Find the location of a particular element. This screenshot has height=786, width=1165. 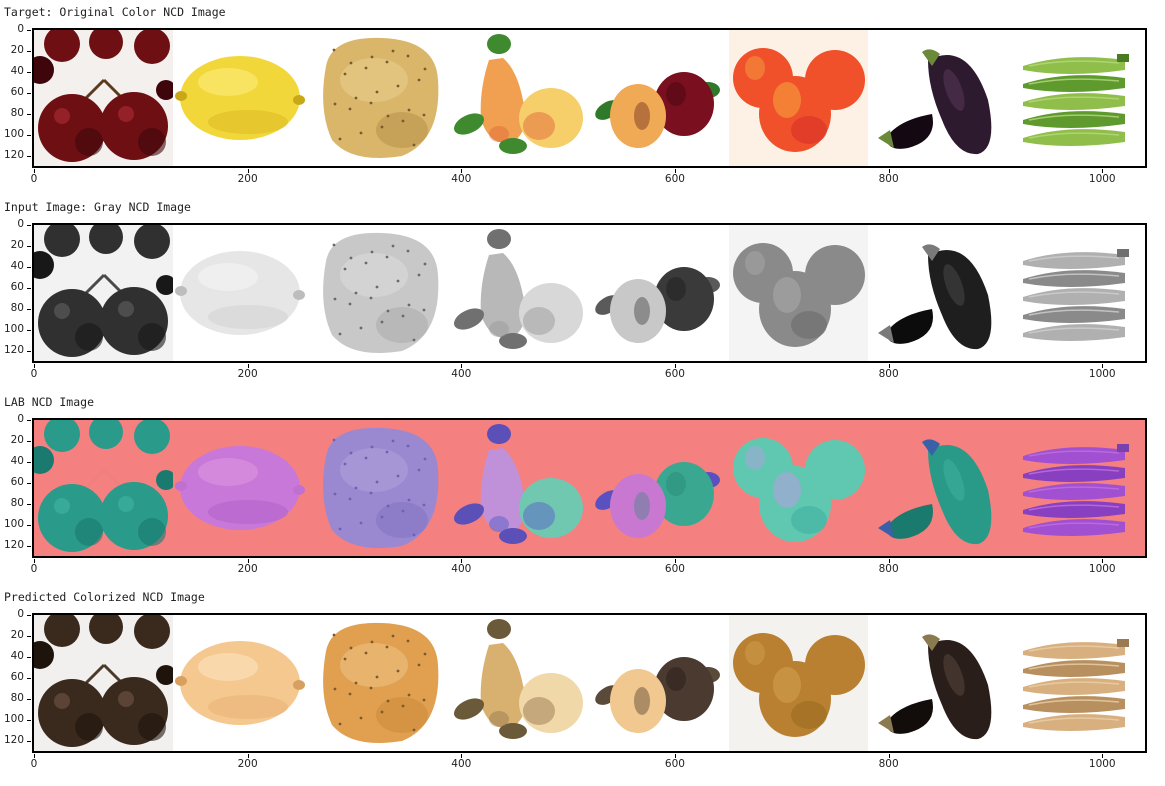

row-title: LAB NCD Image is located at coordinates (49, 402).